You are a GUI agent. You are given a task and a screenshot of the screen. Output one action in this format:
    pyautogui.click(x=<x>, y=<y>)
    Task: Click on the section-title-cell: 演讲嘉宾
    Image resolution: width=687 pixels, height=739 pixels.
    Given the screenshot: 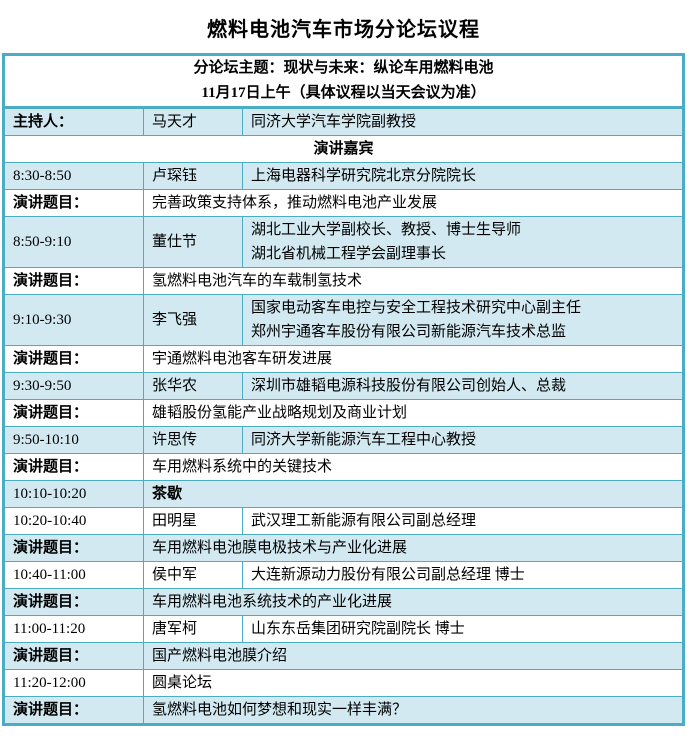 What is the action you would take?
    pyautogui.click(x=343, y=149)
    